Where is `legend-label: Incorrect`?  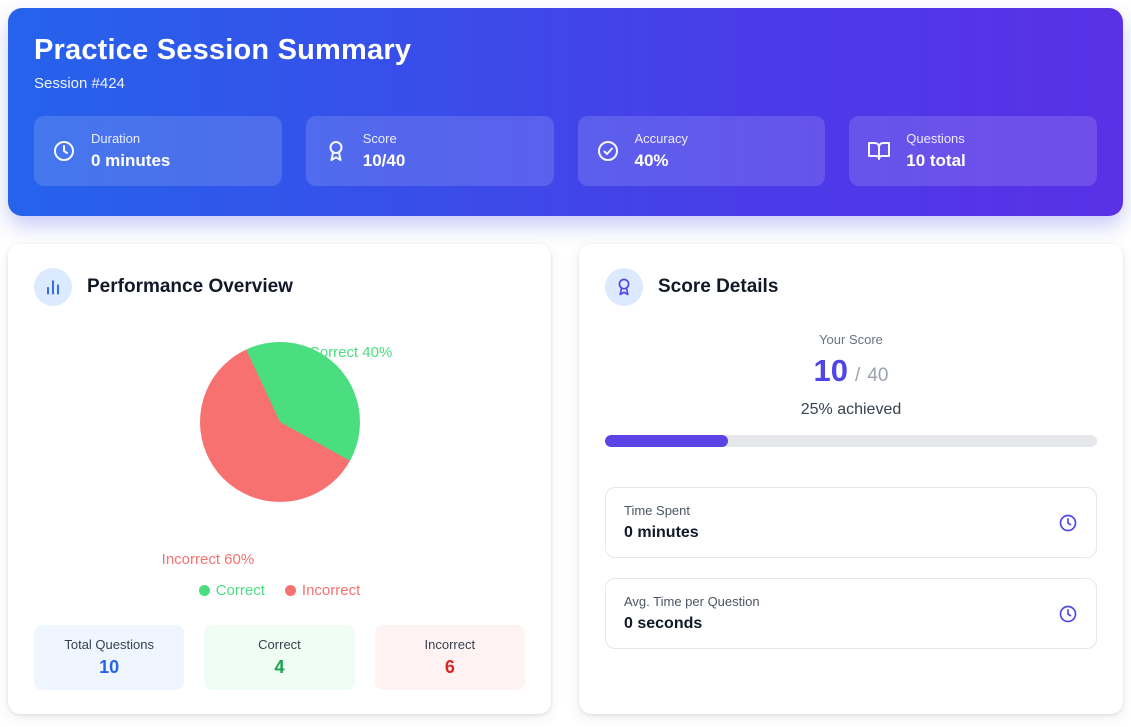
legend-label: Incorrect is located at coordinates (331, 590).